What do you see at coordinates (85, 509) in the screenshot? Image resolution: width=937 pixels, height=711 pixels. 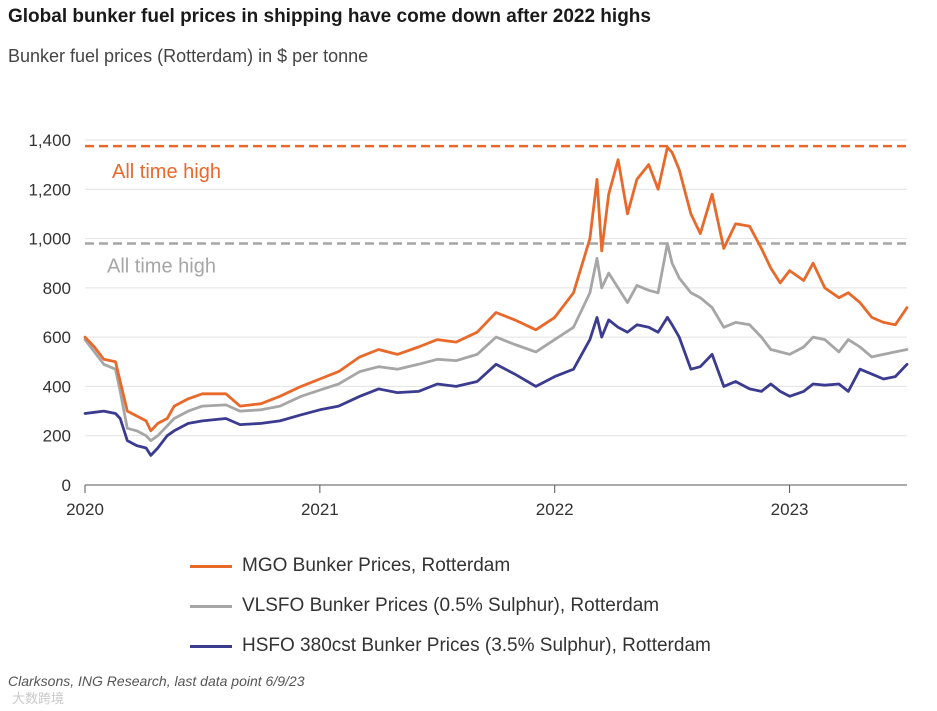 I see `x-tick-label: 2020` at bounding box center [85, 509].